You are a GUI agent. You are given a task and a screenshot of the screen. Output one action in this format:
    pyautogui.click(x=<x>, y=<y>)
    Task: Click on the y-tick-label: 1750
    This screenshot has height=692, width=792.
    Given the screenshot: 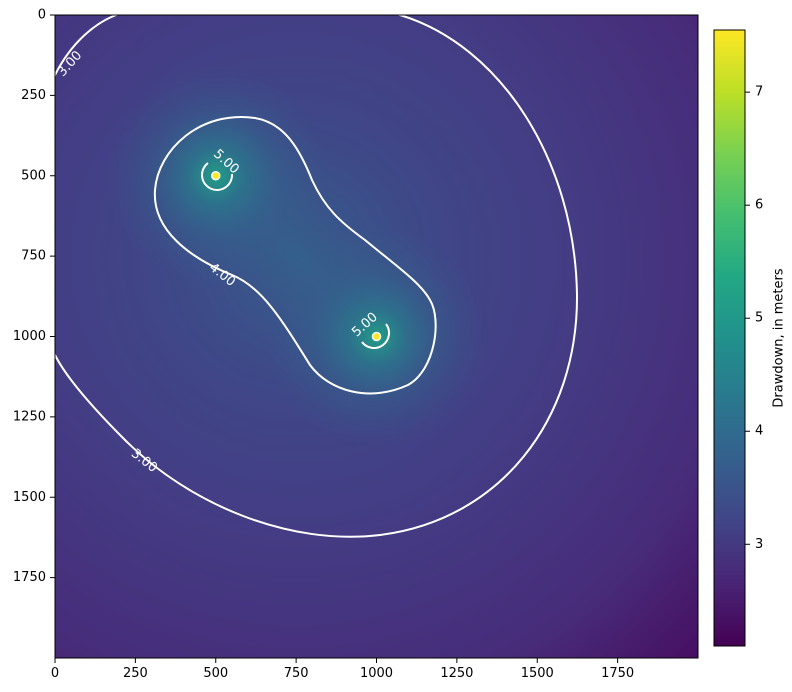 What is the action you would take?
    pyautogui.click(x=29, y=577)
    